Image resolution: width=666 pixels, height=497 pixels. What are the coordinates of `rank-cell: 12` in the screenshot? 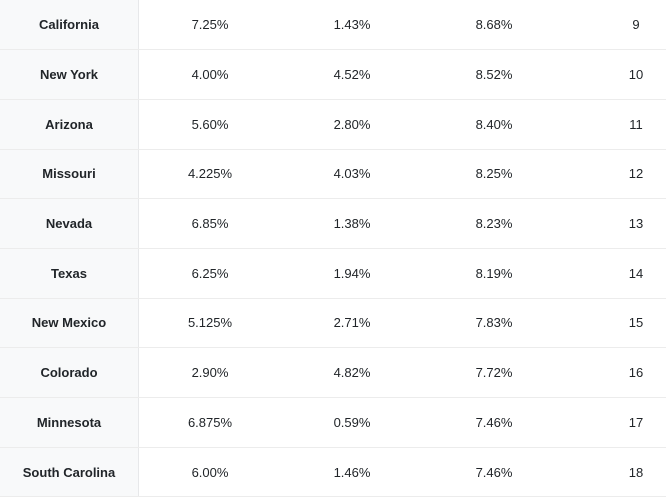 It's located at (615, 174).